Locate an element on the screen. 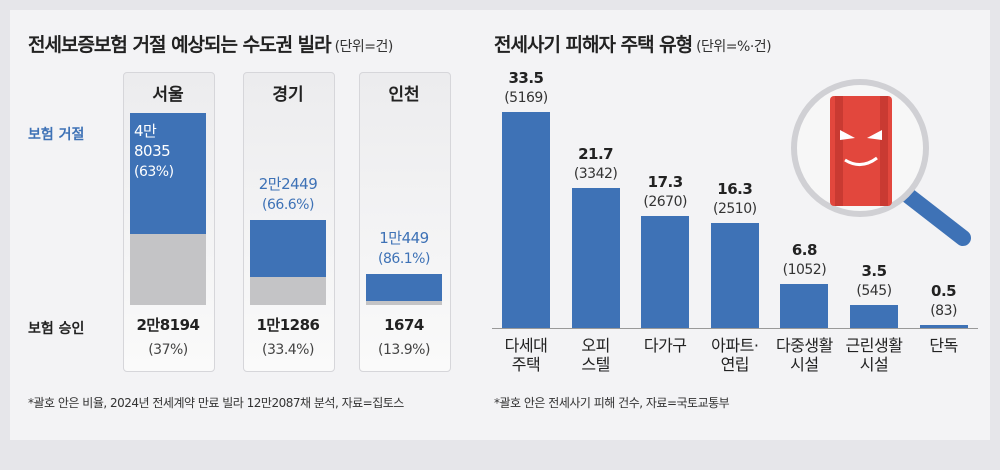 The image size is (1000, 470). x-tick-label: 오피 스텔 is located at coordinates (595, 355).